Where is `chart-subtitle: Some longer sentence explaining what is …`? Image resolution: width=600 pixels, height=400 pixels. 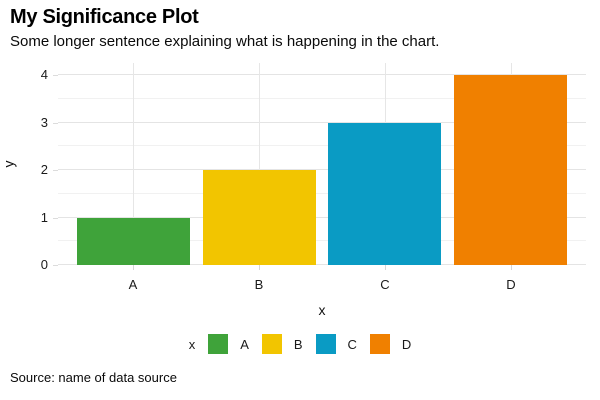
chart-subtitle: Some longer sentence explaining what is … is located at coordinates (225, 41).